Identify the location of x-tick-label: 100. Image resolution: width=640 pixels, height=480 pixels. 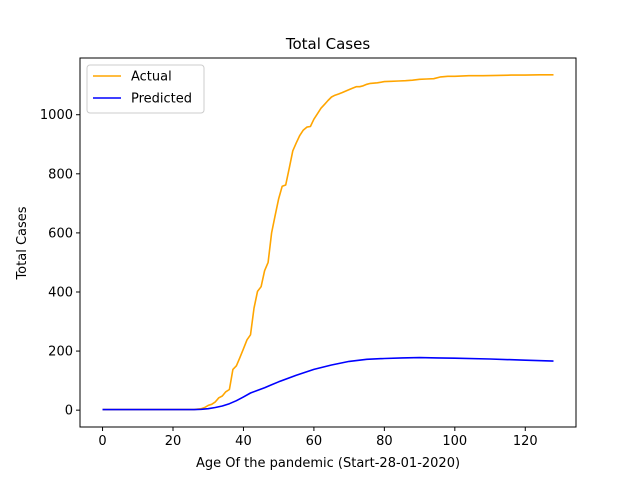
(454, 441).